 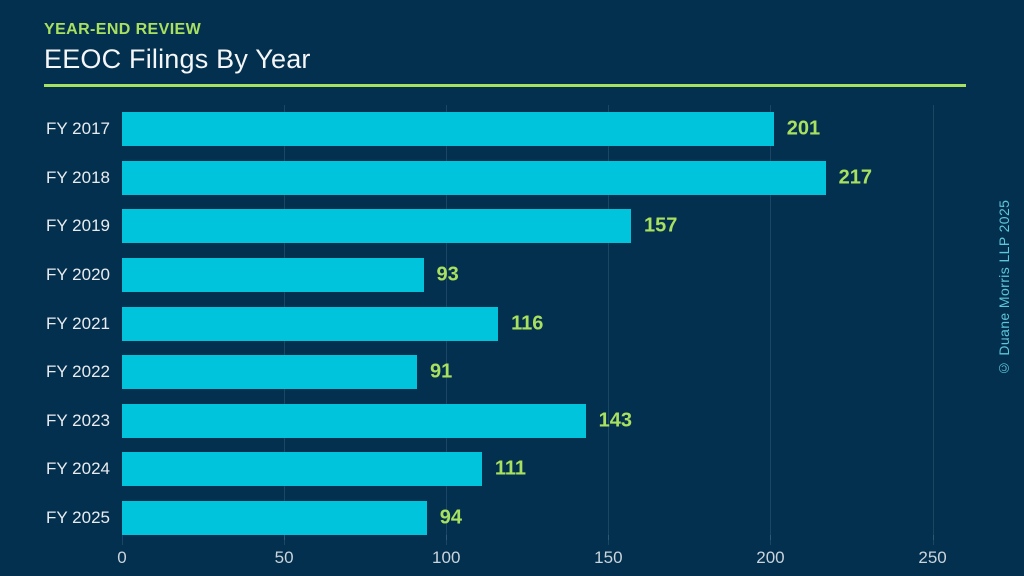 What do you see at coordinates (541, 559) in the screenshot?
I see `x-axis: 0 50 100 150 200 250` at bounding box center [541, 559].